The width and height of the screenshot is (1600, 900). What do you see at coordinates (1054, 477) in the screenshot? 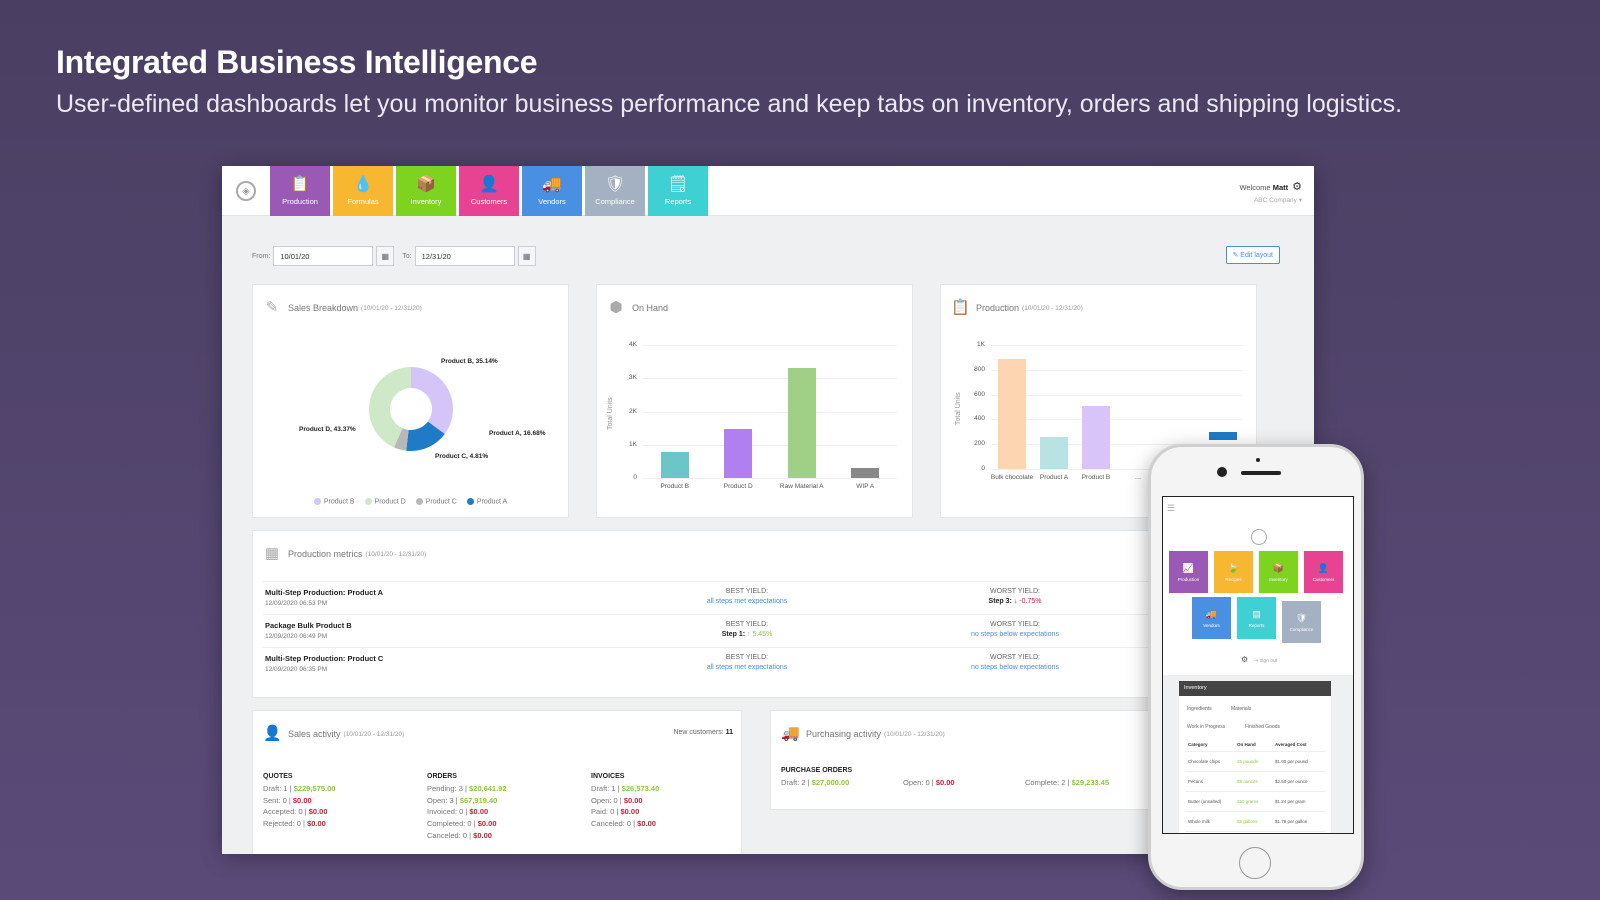
I see `x-tick: Product A` at bounding box center [1054, 477].